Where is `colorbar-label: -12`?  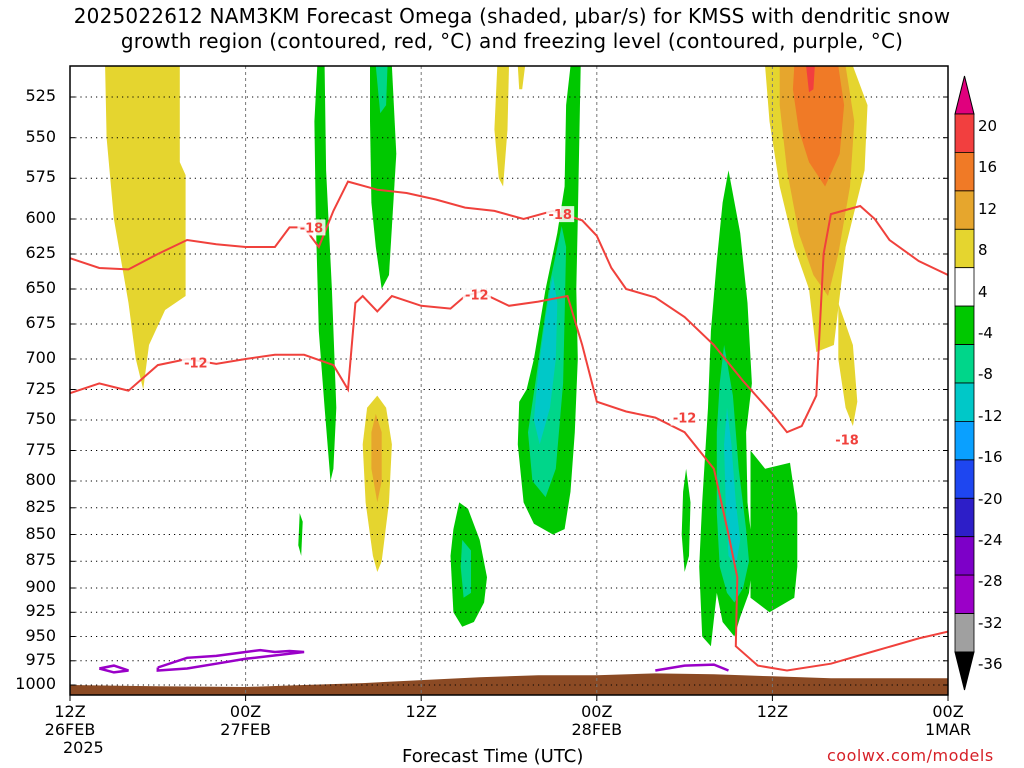 colorbar-label: -12 is located at coordinates (990, 415).